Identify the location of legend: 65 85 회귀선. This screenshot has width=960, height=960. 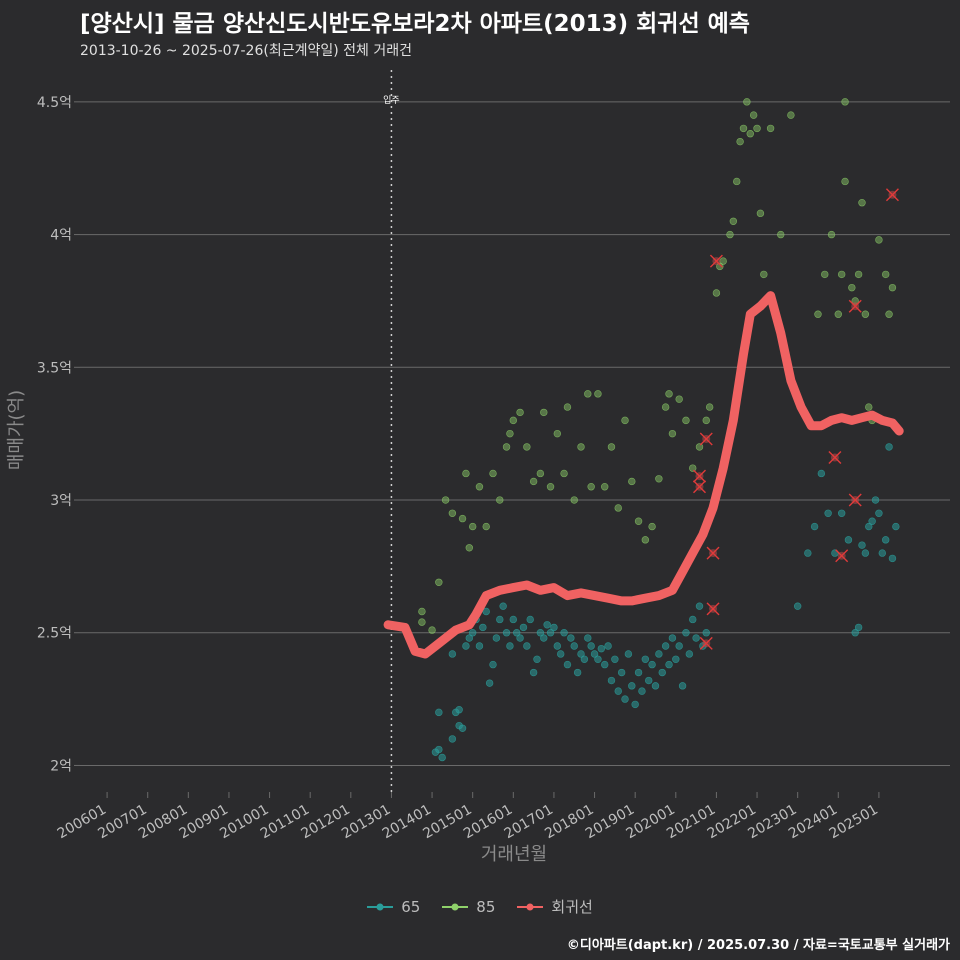
(480, 906).